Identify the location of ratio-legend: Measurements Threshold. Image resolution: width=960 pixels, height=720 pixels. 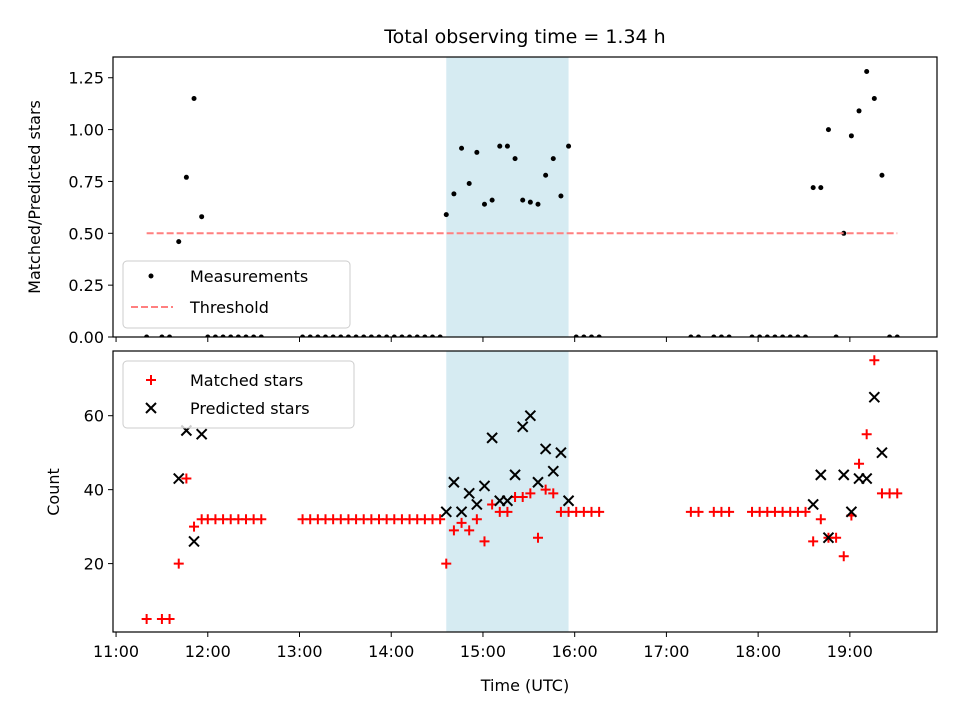
(236, 294).